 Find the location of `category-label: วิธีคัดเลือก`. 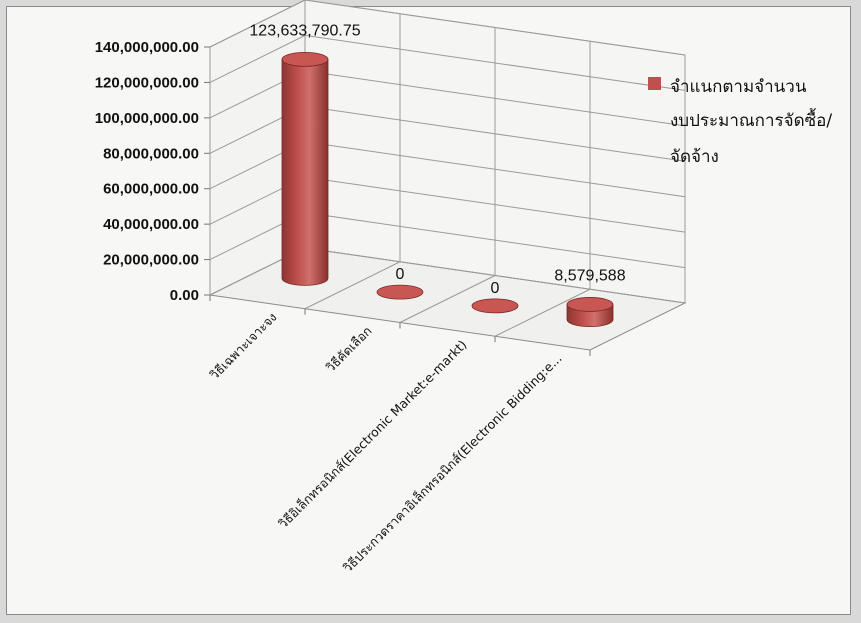

category-label: วิธีคัดเลือก is located at coordinates (349, 349).